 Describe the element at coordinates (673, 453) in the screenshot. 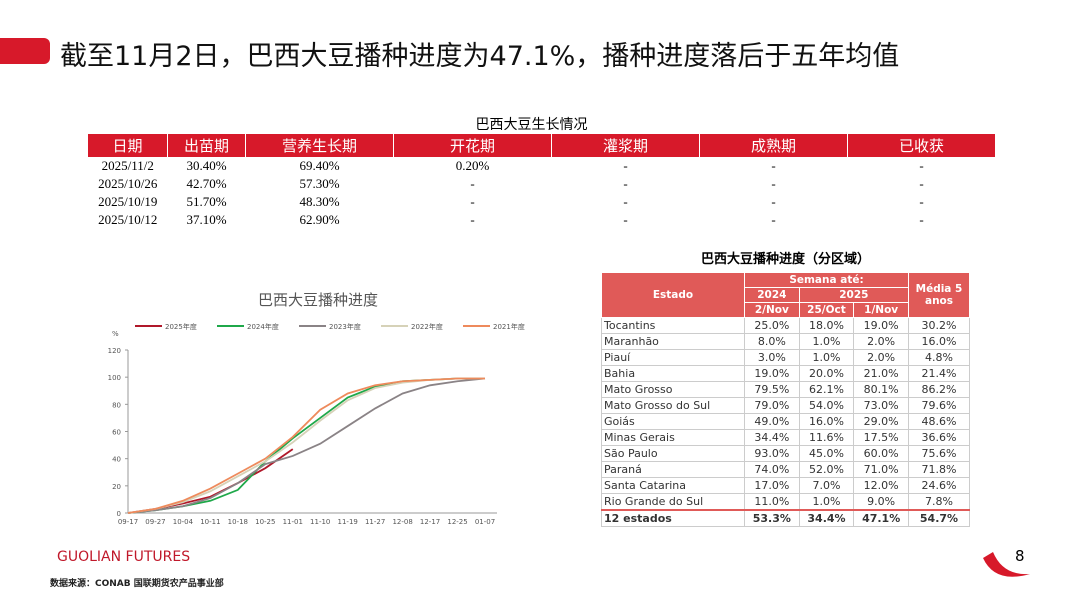

I see `cell: São Paulo` at that location.